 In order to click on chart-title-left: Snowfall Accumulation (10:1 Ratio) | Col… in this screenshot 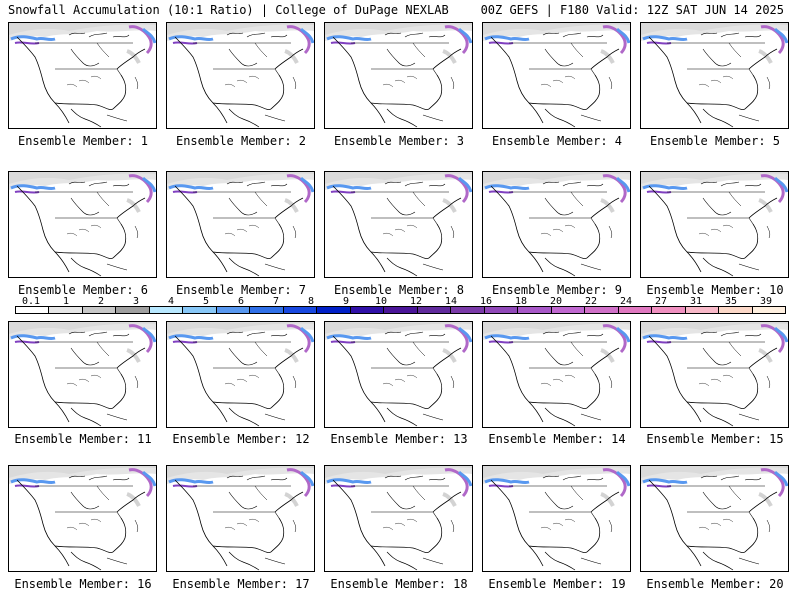, I will do `click(228, 10)`.